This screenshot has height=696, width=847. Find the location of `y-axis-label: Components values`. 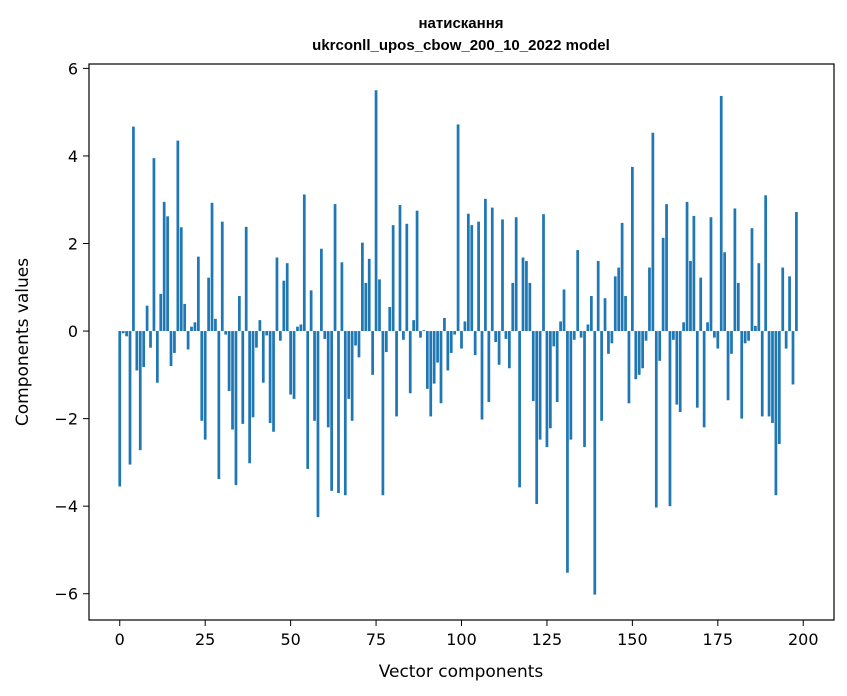

y-axis-label: Components values is located at coordinates (23, 342).